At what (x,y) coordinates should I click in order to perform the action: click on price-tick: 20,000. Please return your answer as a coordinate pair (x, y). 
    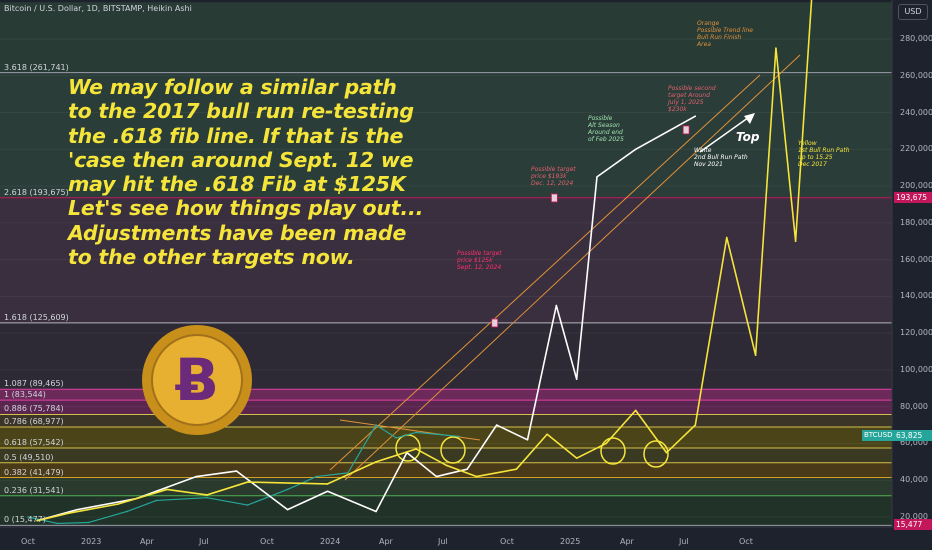
    Looking at the image, I should click on (914, 516).